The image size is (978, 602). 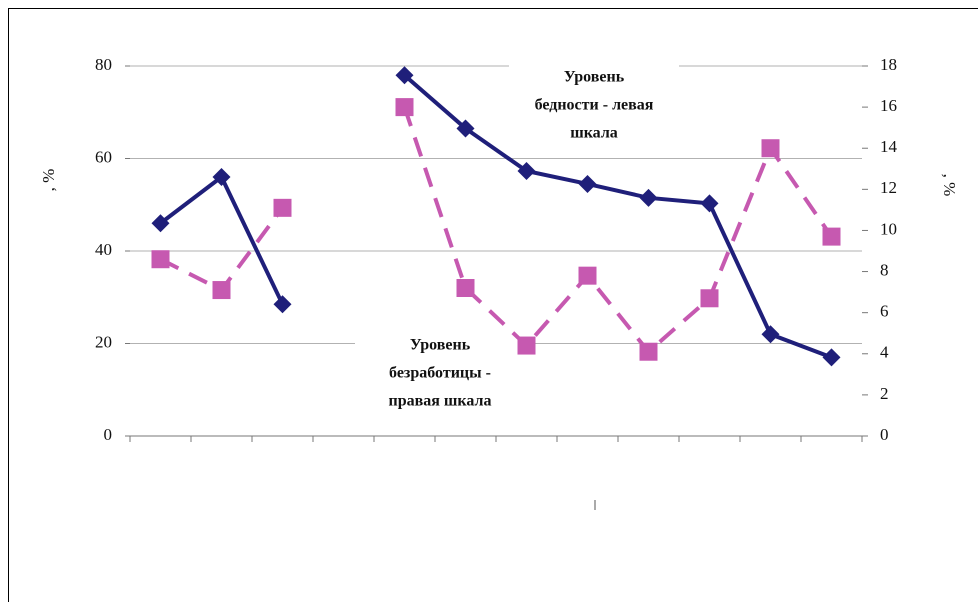 I want to click on y2-axis-label: , %, so click(x=949, y=185).